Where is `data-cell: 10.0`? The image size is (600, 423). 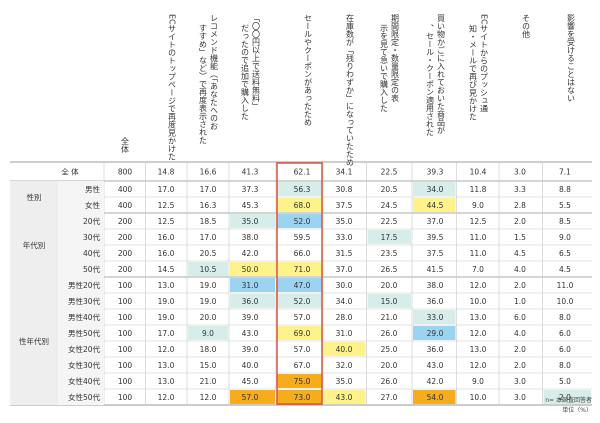
data-cell: 10.0 is located at coordinates (478, 301).